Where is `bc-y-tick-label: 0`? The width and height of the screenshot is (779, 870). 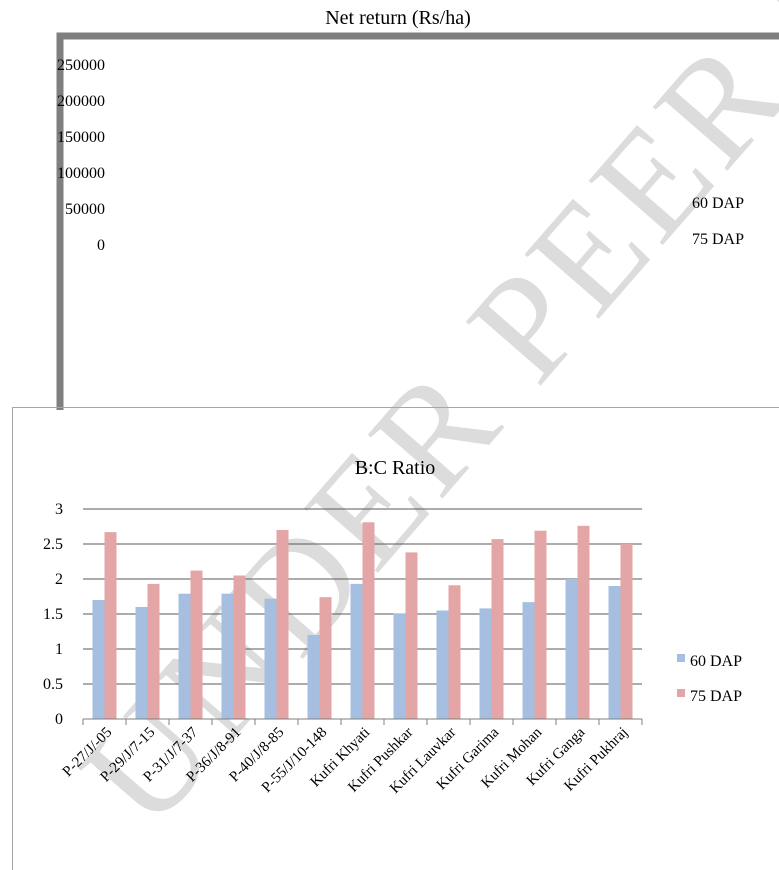 bc-y-tick-label: 0 is located at coordinates (59, 719).